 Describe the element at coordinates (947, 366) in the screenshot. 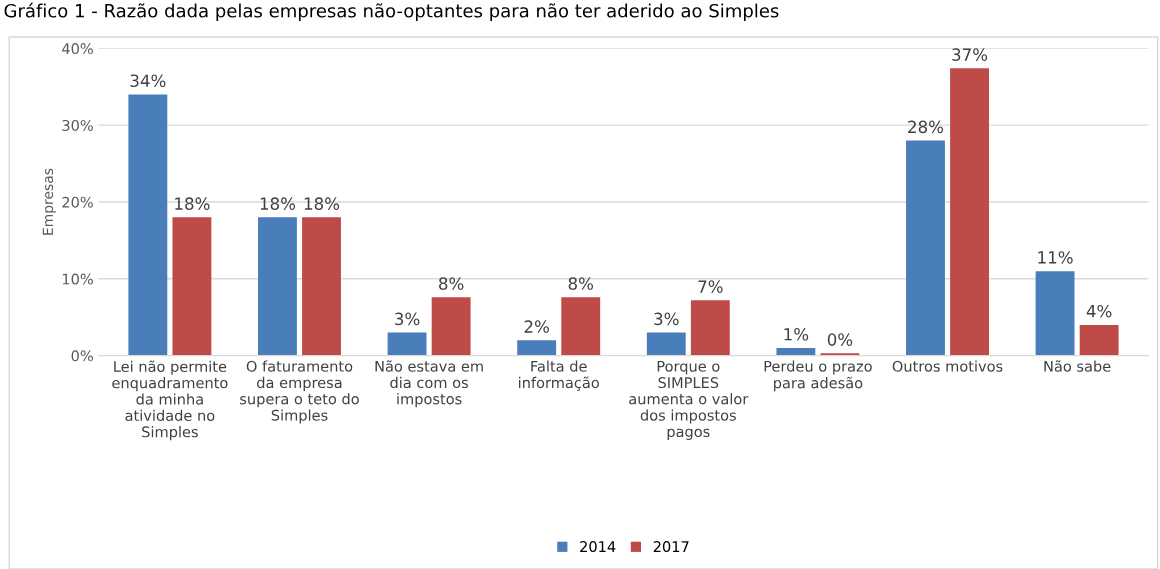

I see `x-tick-label: Outros motivos` at that location.